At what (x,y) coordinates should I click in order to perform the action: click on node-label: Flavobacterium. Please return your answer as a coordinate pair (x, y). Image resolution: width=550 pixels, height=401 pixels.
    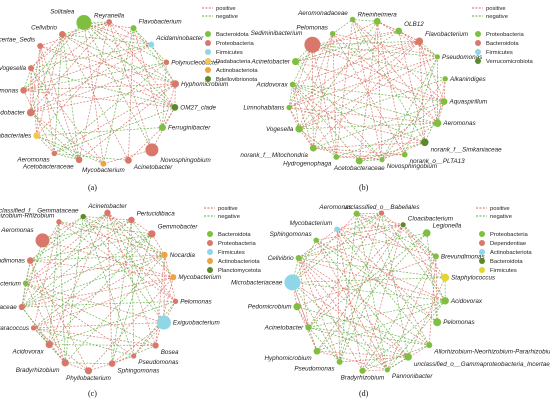
    Looking at the image, I should click on (10, 283).